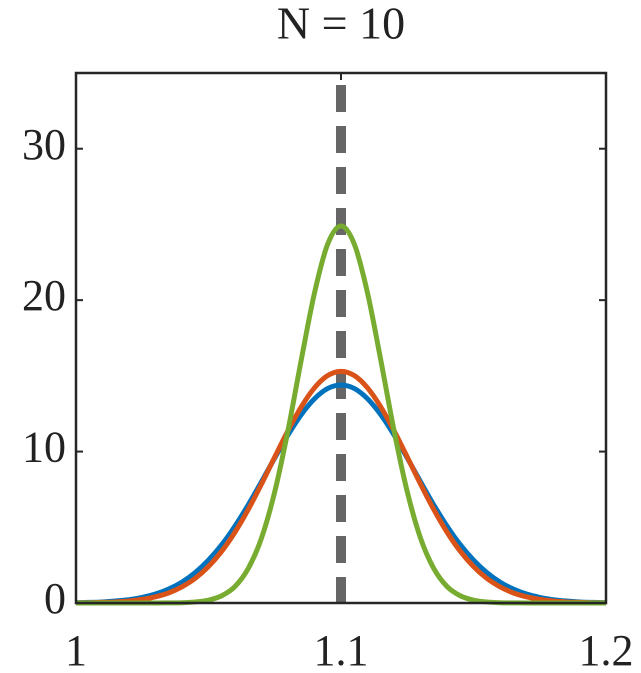 The height and width of the screenshot is (673, 641). I want to click on y-tick-label: 0, so click(55, 598).